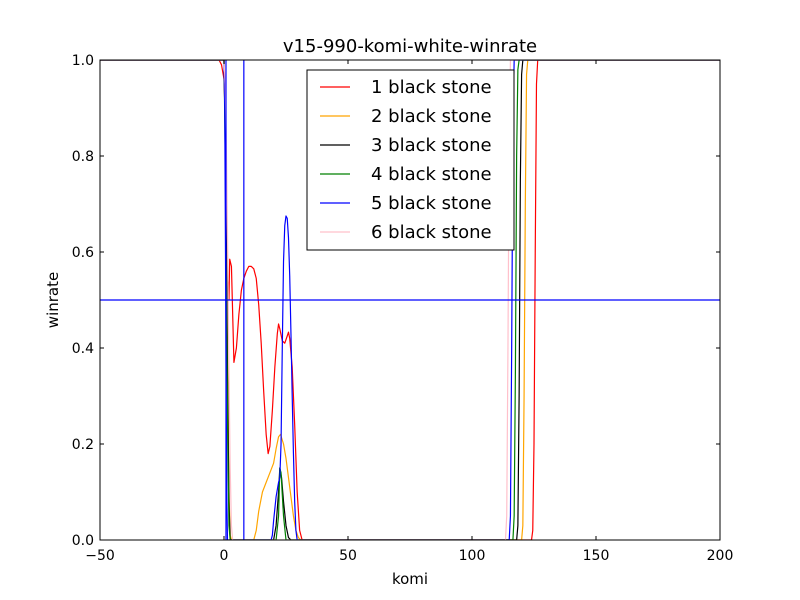 The width and height of the screenshot is (800, 600). Describe the element at coordinates (83, 349) in the screenshot. I see `y-tick-label: 0.4` at that location.